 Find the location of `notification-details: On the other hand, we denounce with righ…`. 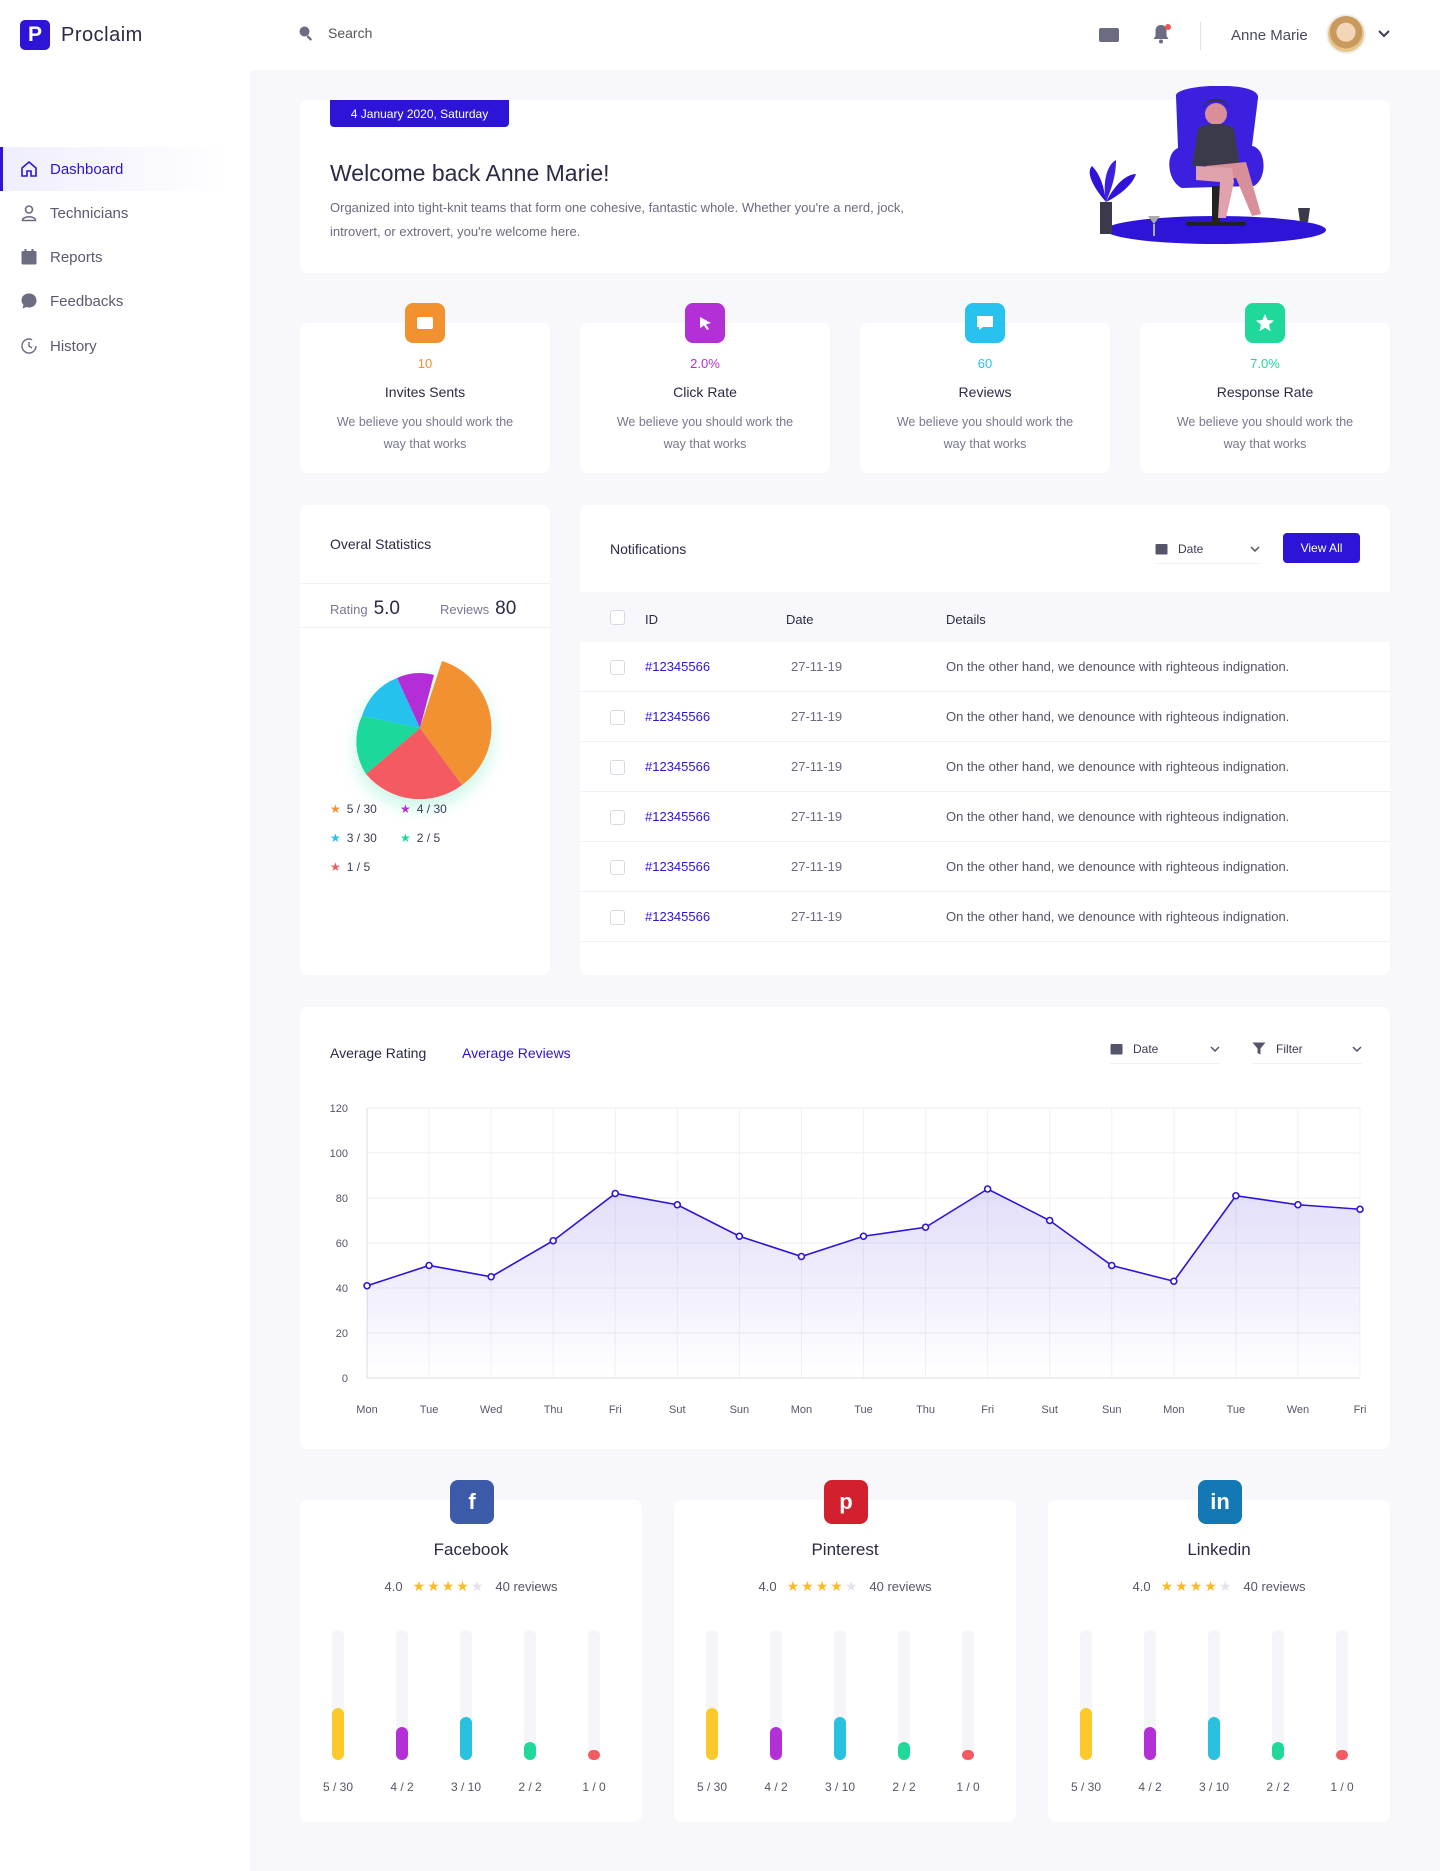

notification-details: On the other hand, we denounce with righ… is located at coordinates (1118, 816).